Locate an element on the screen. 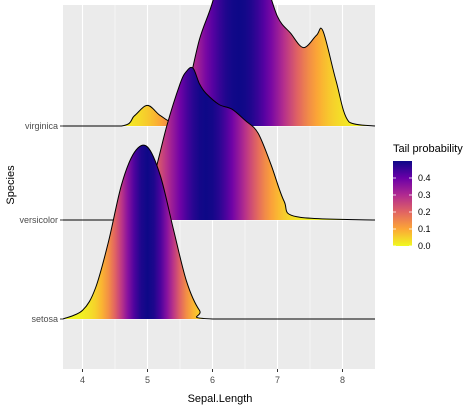  legend-tick-label: 0.0 is located at coordinates (424, 246).